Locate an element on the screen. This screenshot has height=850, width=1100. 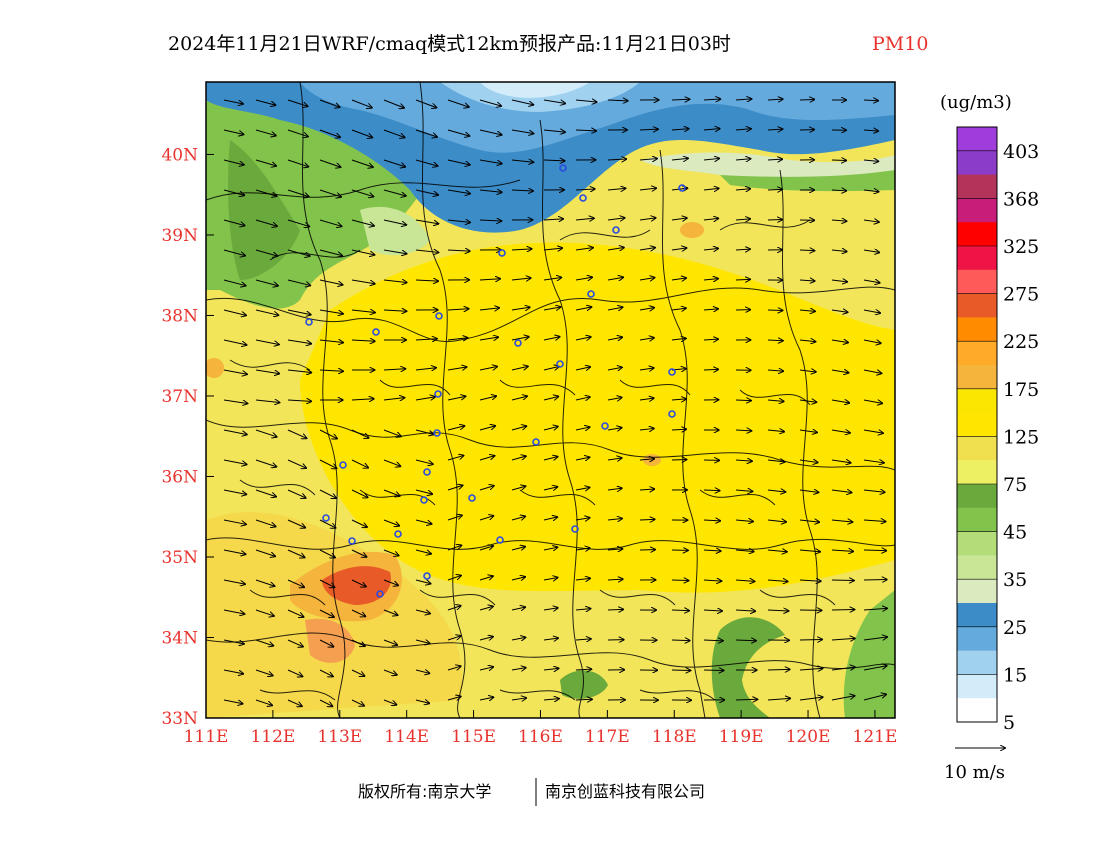
colorbar-label: 225 is located at coordinates (1021, 342).